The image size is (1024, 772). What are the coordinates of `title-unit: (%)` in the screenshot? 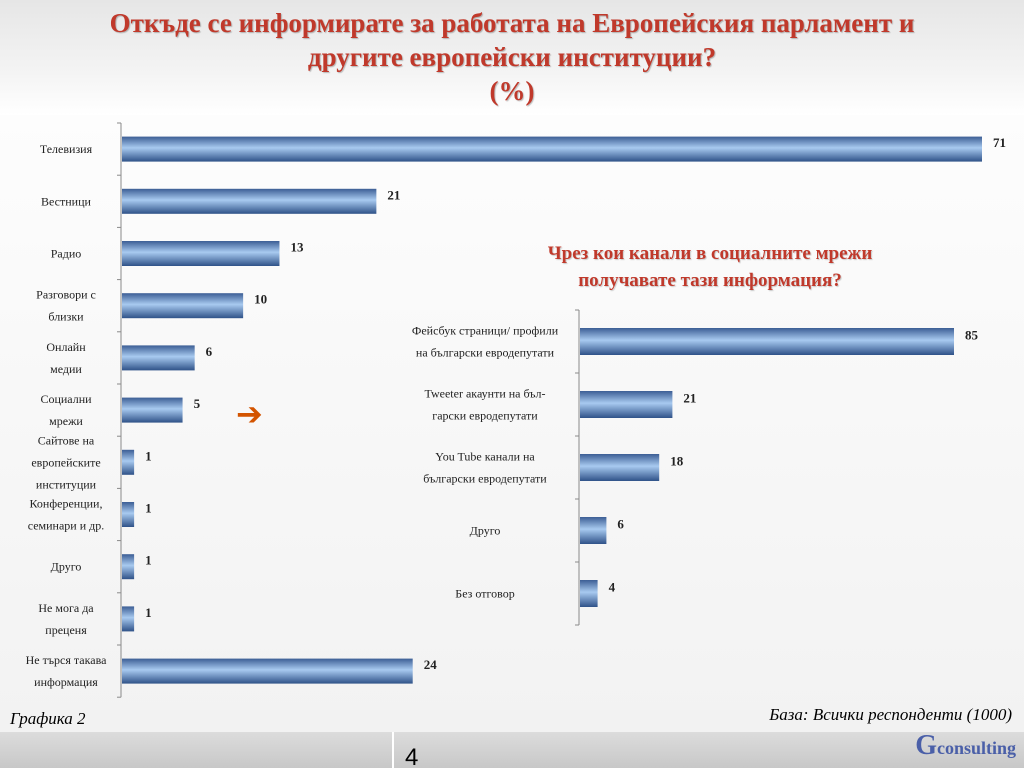 It's located at (512, 91).